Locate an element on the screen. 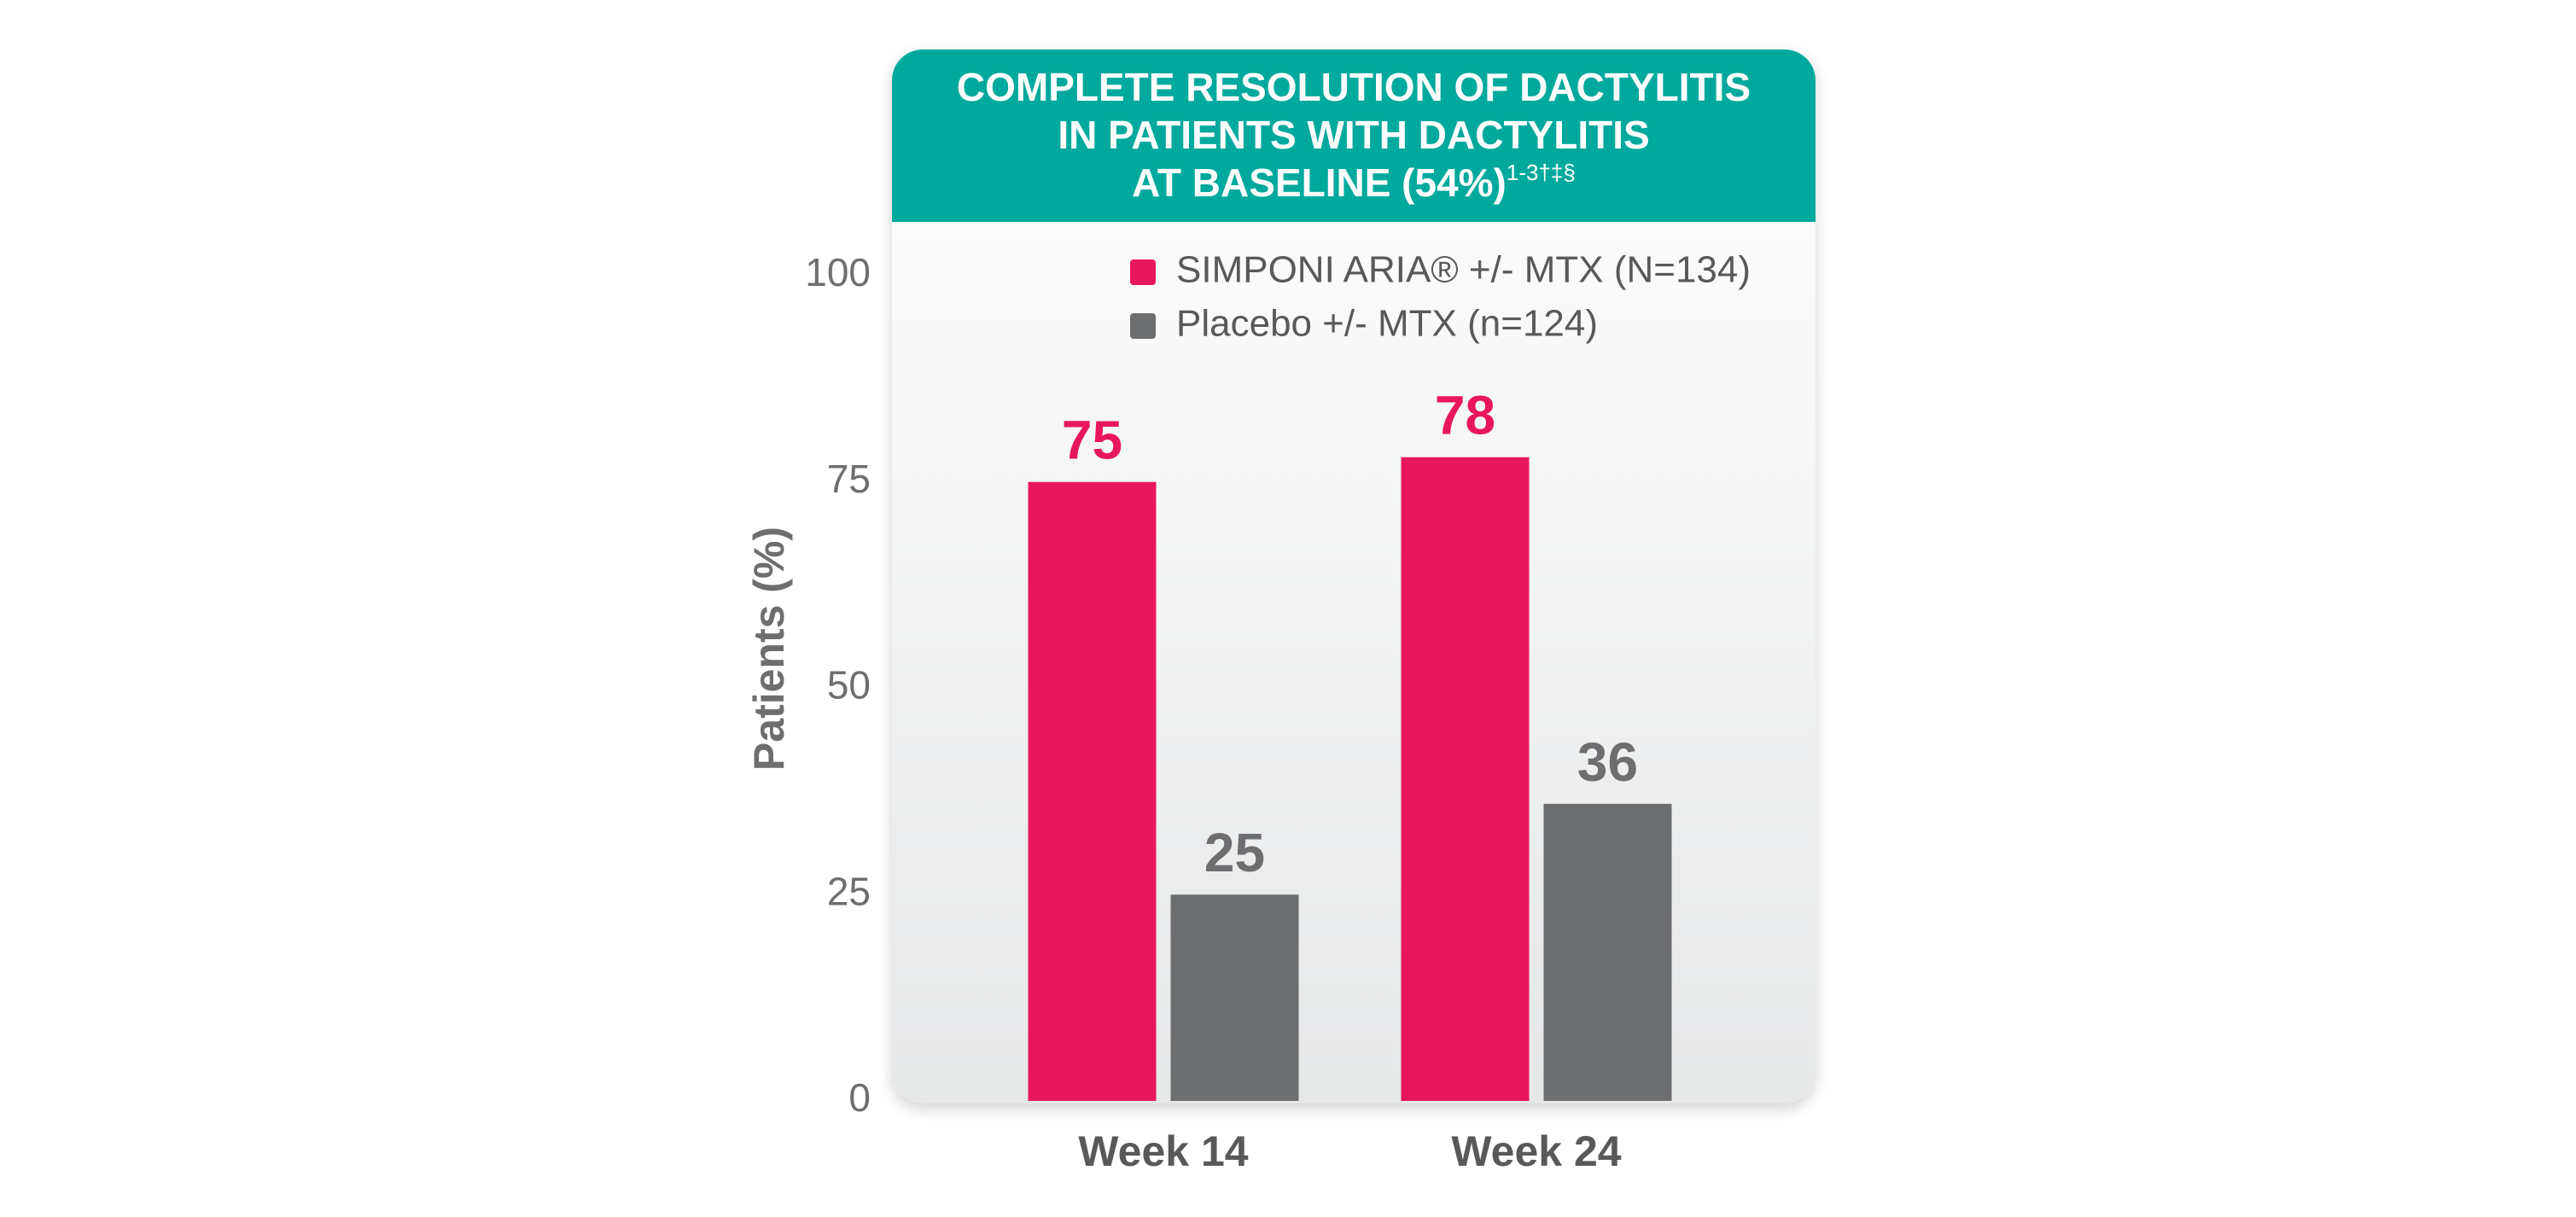  y-tick-label: 75 is located at coordinates (849, 479).